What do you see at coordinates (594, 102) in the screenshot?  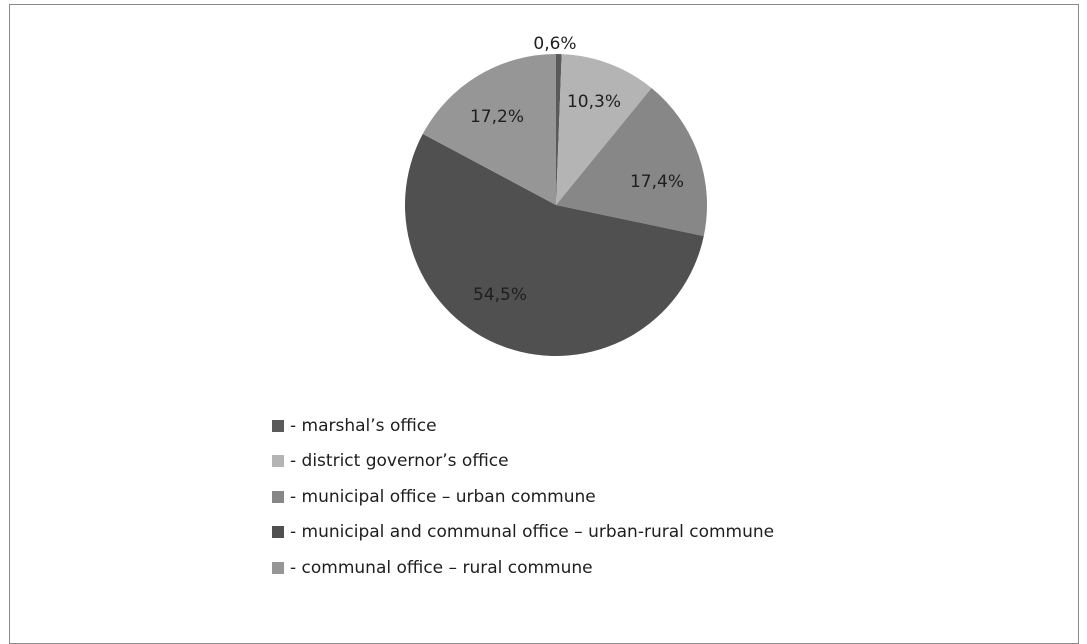 I see `slice-value-label-1: 10,3%` at bounding box center [594, 102].